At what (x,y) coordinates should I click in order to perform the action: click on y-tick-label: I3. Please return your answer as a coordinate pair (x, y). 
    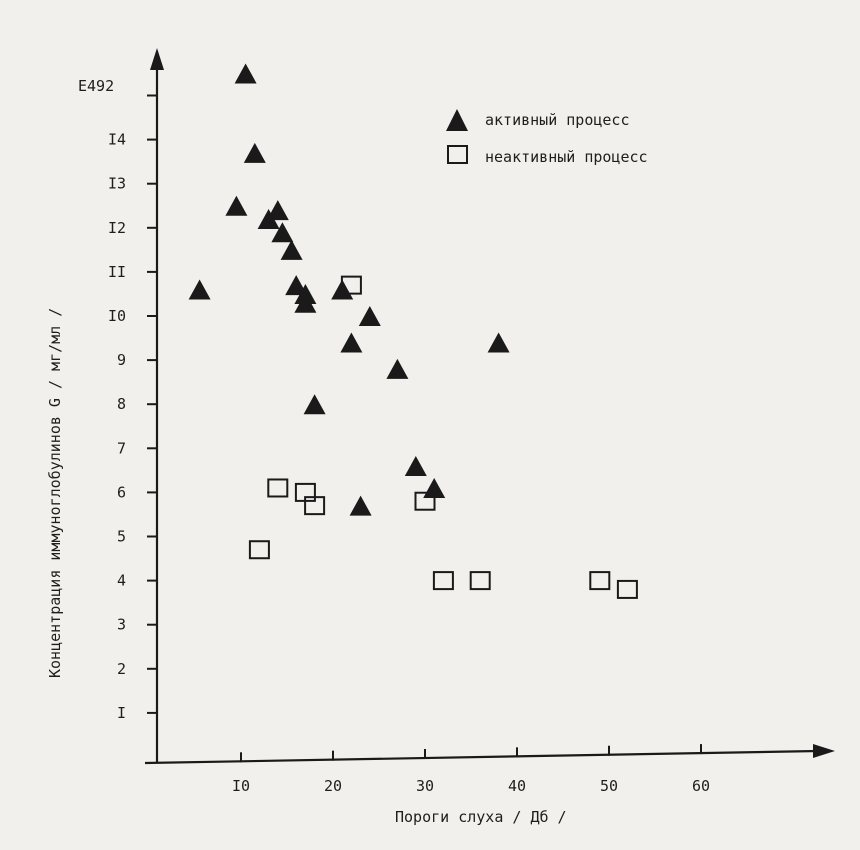
    Looking at the image, I should click on (117, 184).